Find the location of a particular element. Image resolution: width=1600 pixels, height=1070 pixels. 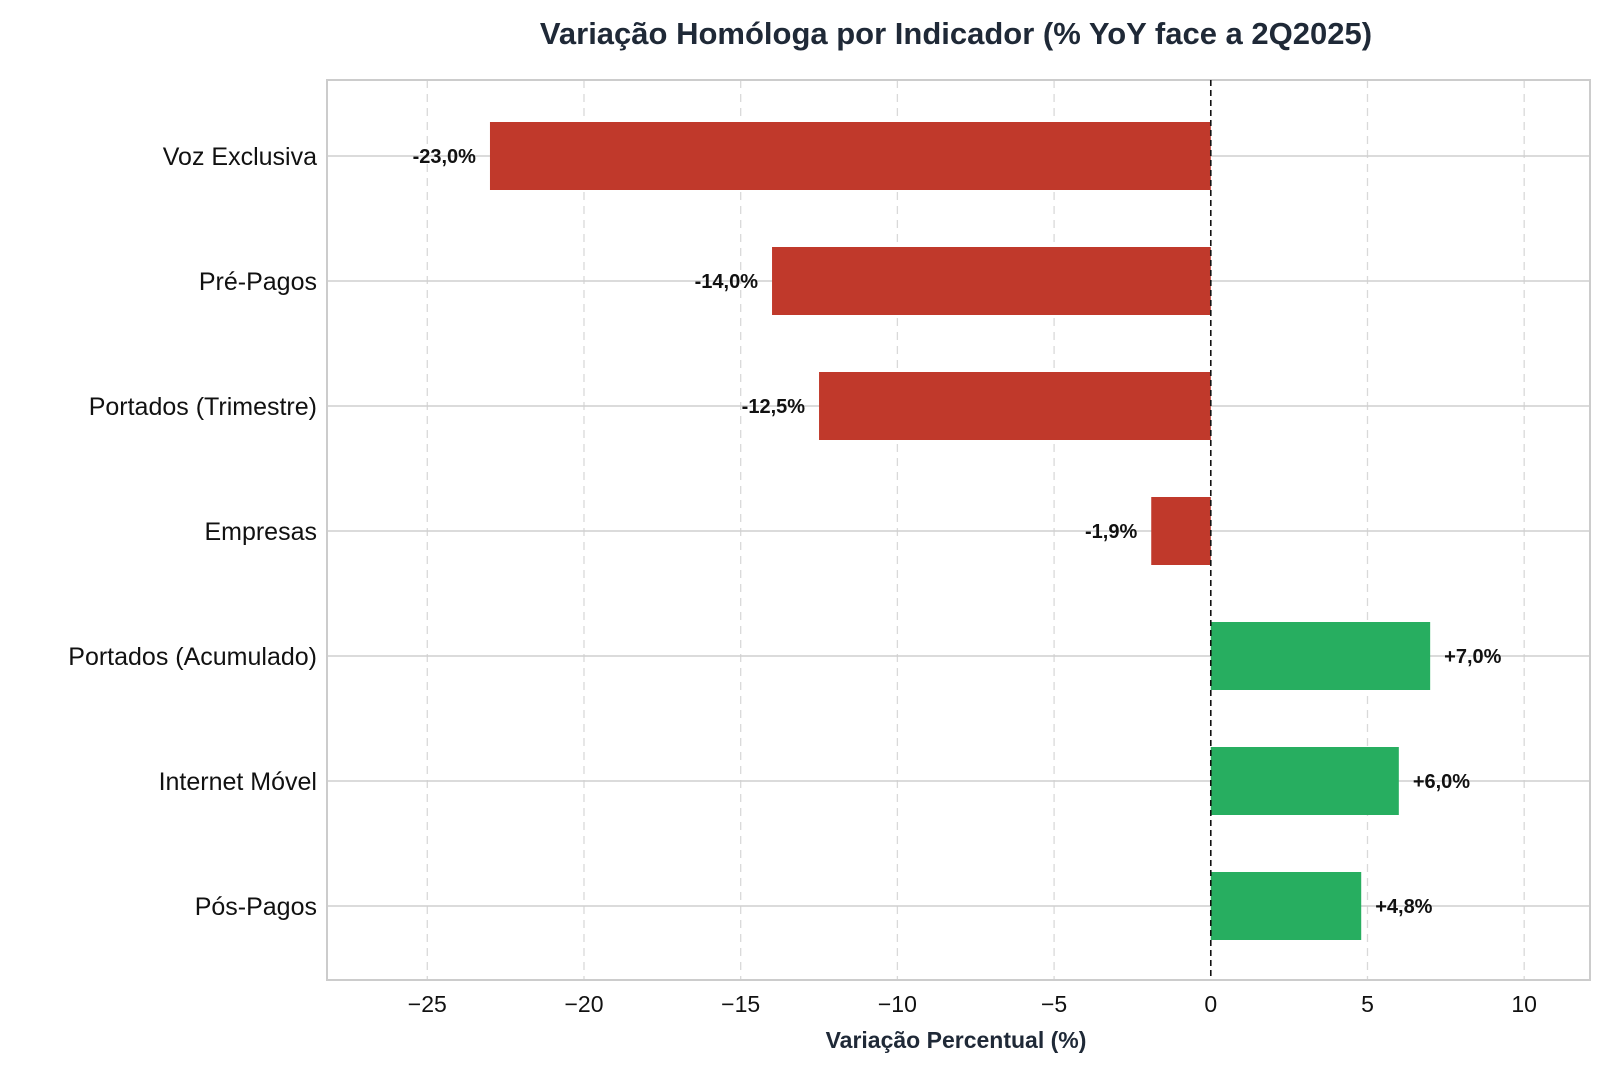

x-axis-label: Variação Percentual (%) is located at coordinates (956, 1040).